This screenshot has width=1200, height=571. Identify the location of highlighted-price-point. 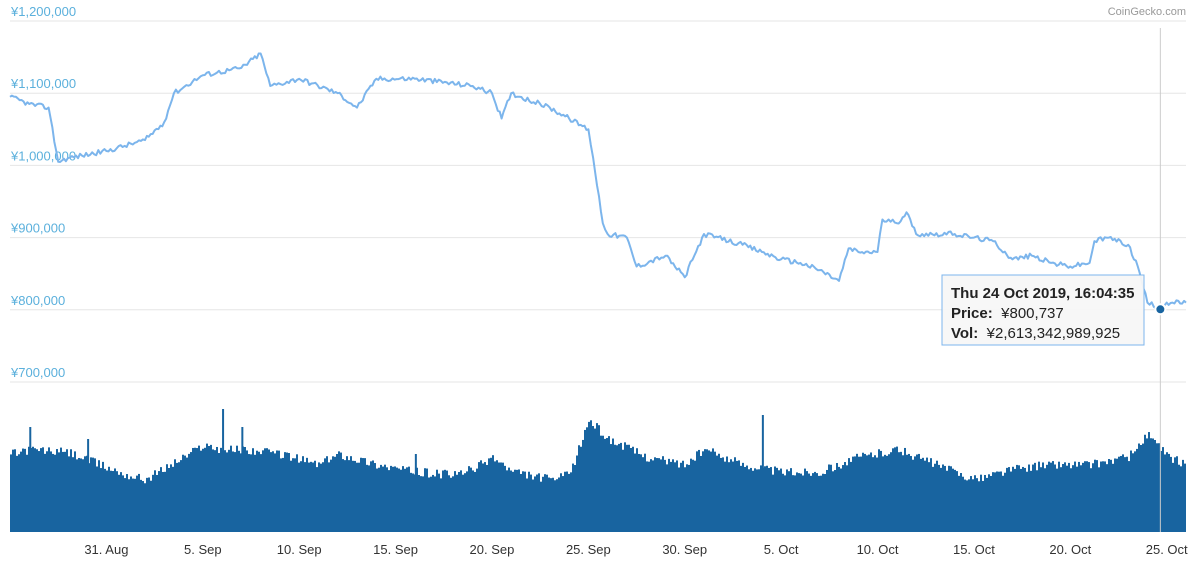
(1160, 309).